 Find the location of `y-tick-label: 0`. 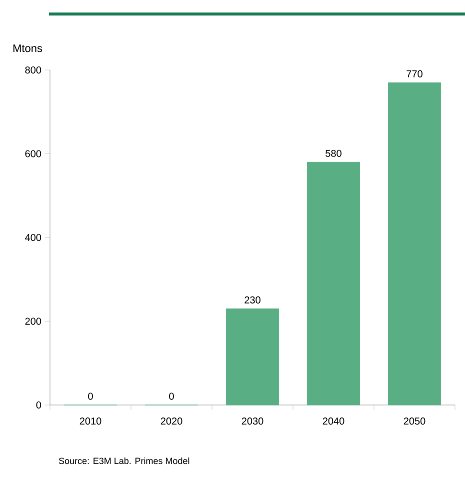

y-tick-label: 0 is located at coordinates (39, 405).